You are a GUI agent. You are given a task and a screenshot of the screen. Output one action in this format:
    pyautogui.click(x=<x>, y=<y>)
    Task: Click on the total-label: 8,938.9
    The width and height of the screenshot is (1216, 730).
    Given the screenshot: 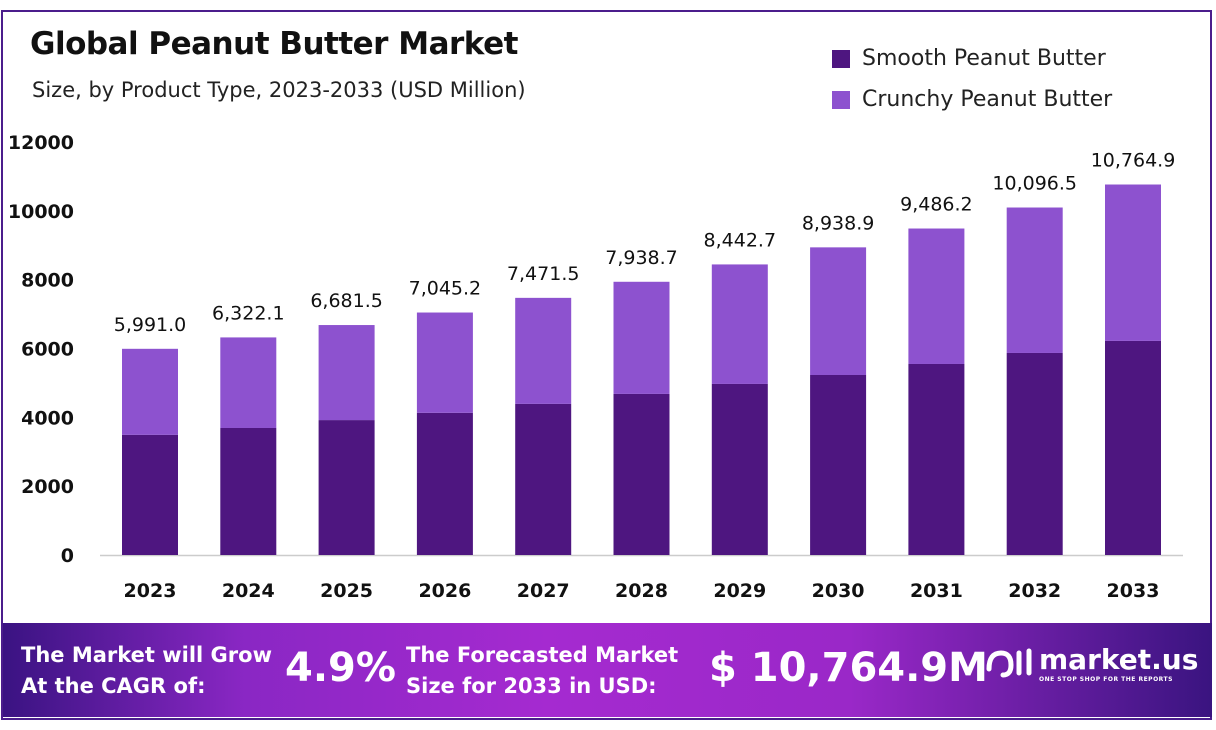 What is the action you would take?
    pyautogui.click(x=838, y=223)
    